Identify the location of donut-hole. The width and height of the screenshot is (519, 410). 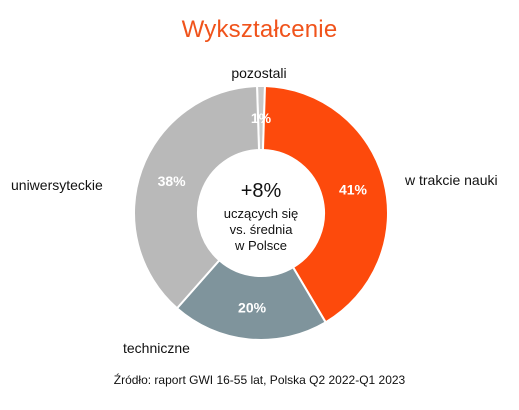
(261, 213).